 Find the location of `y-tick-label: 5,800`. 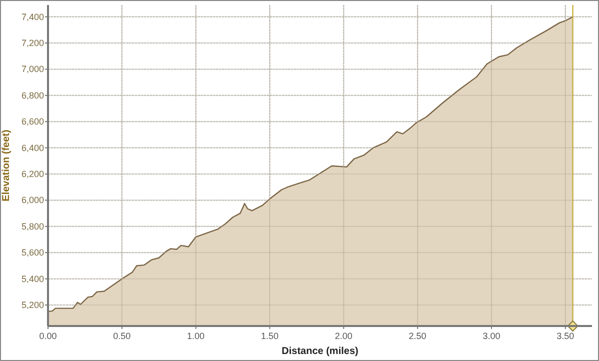

y-tick-label: 5,800 is located at coordinates (32, 226).